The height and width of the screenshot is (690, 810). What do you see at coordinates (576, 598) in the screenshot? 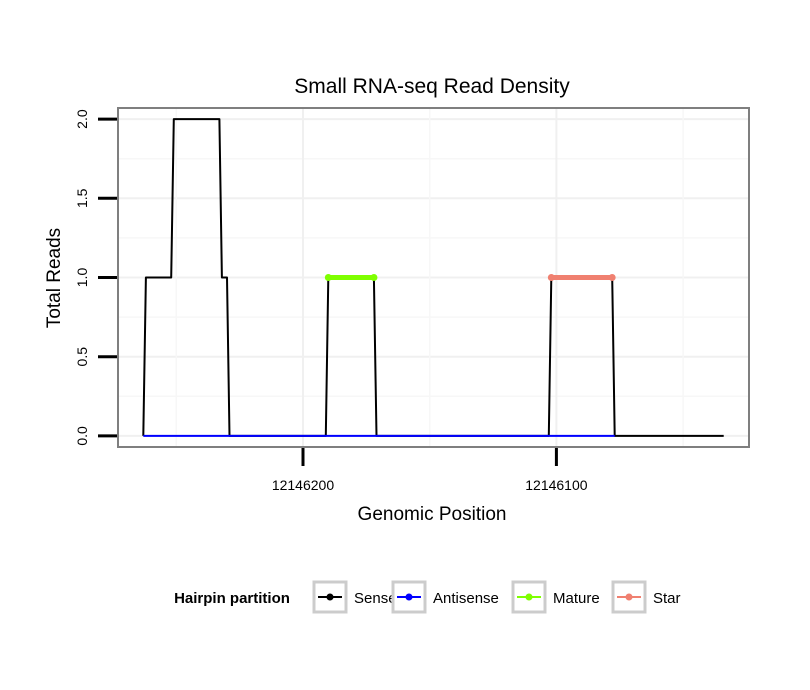
I see `legend-label-mature: Mature` at bounding box center [576, 598].